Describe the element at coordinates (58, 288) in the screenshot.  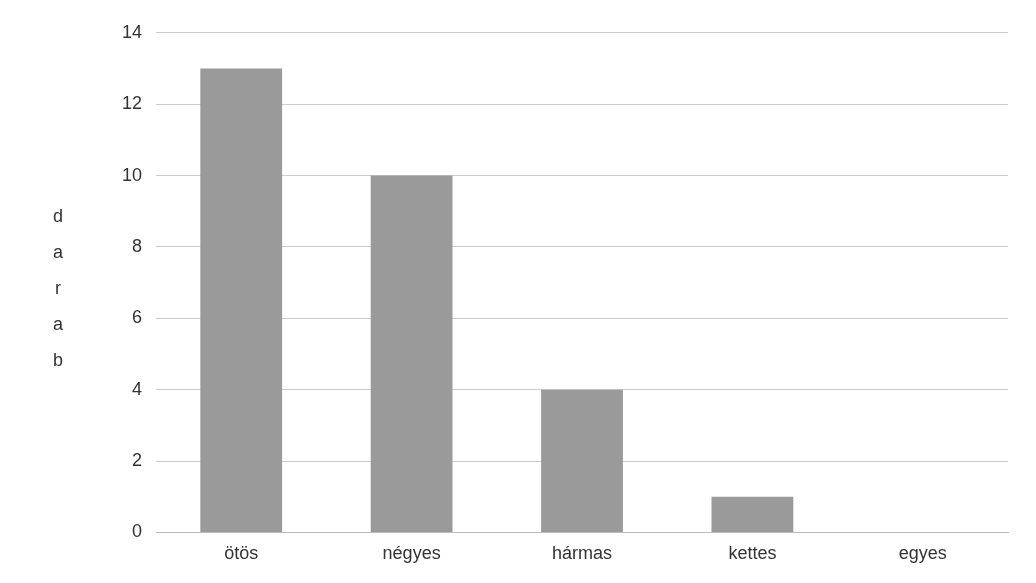
I see `y-axis-title: darab` at that location.